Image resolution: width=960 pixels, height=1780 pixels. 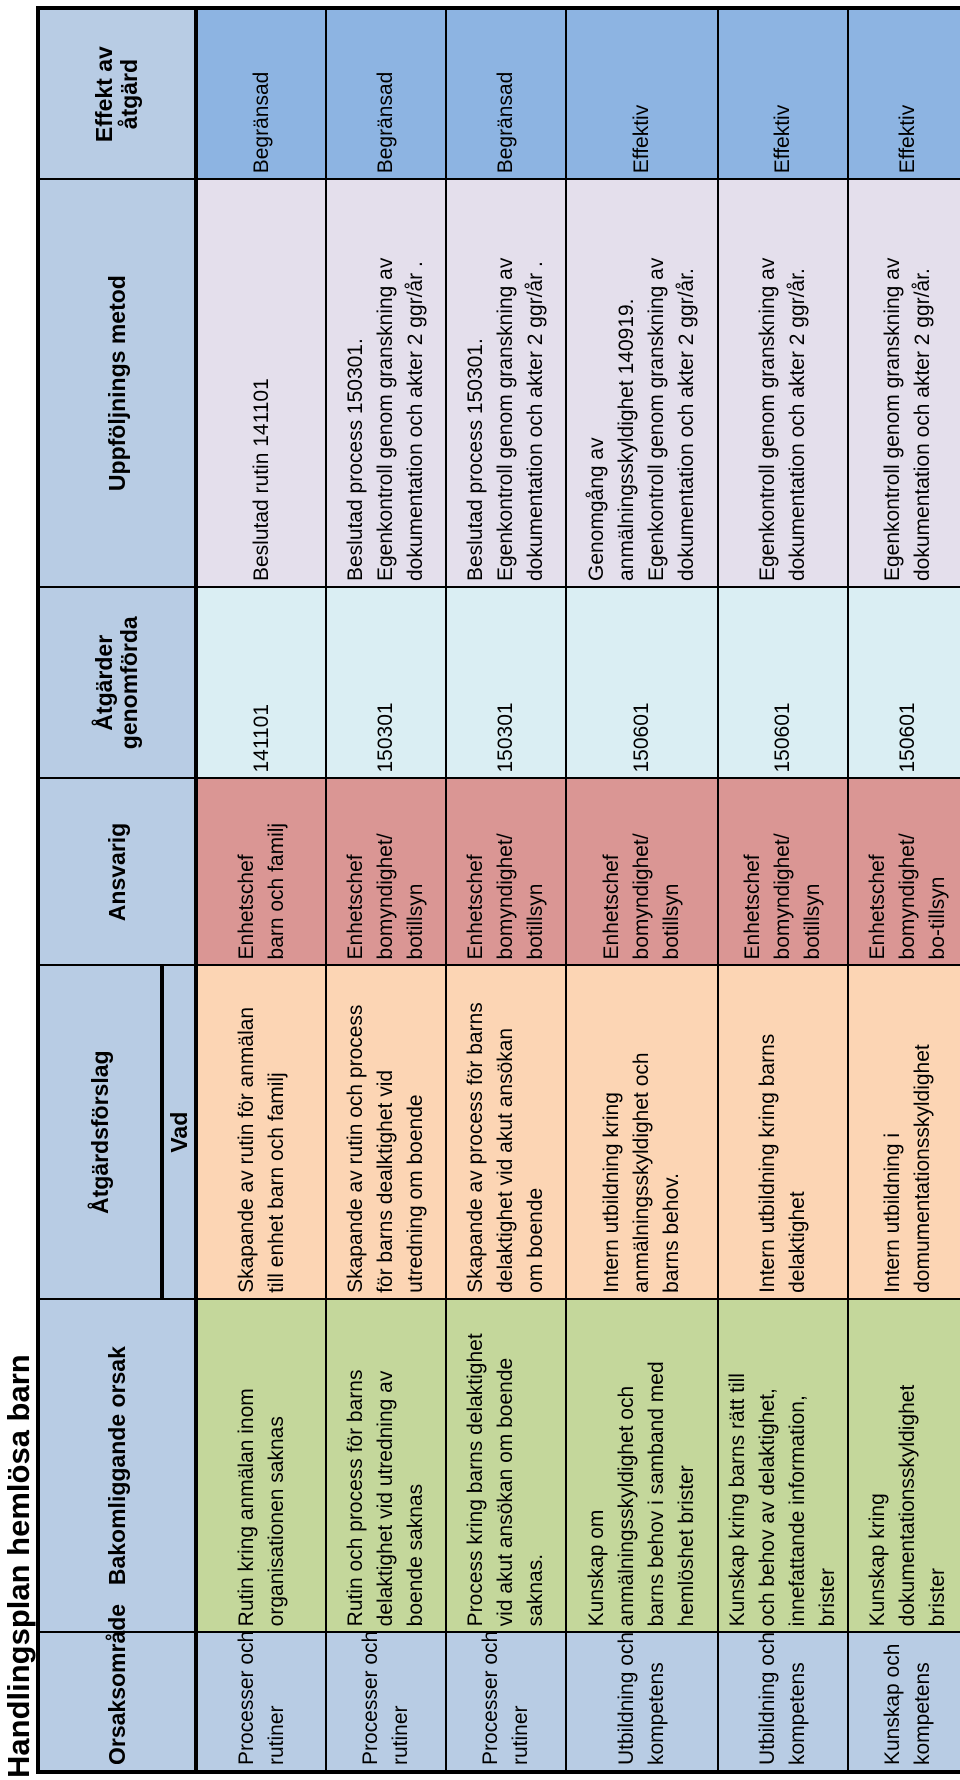 I want to click on area-line: rutiner, so click(x=520, y=1735).